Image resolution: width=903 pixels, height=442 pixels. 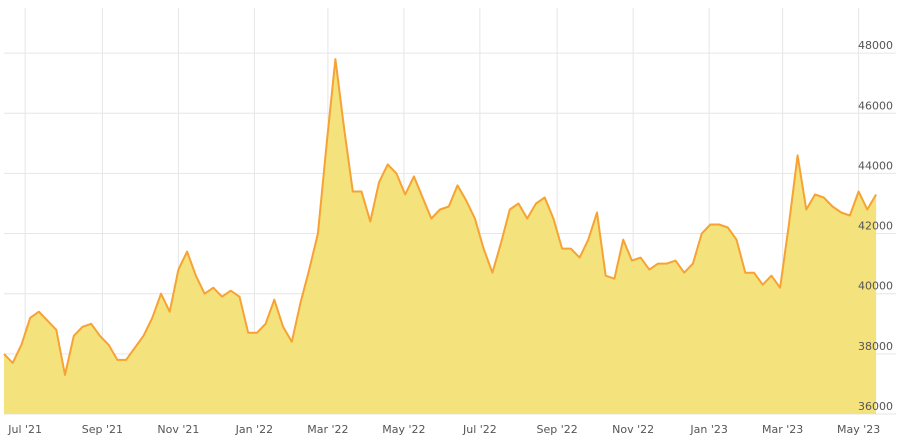 I want to click on y-tick-label: 42000, so click(x=875, y=226).